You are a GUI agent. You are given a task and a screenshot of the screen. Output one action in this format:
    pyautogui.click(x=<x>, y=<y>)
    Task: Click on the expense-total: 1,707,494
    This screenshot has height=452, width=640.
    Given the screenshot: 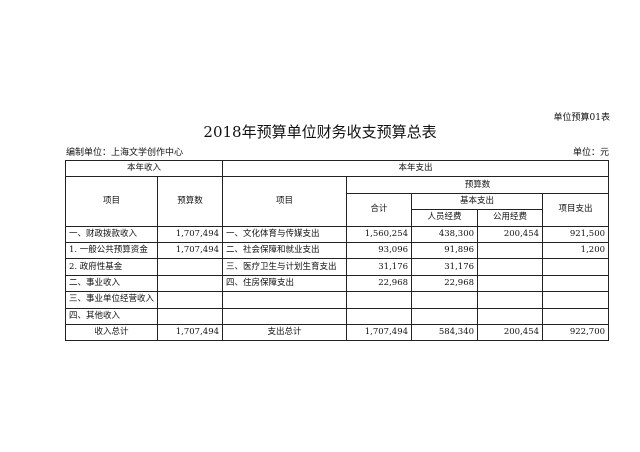 What is the action you would take?
    pyautogui.click(x=379, y=332)
    